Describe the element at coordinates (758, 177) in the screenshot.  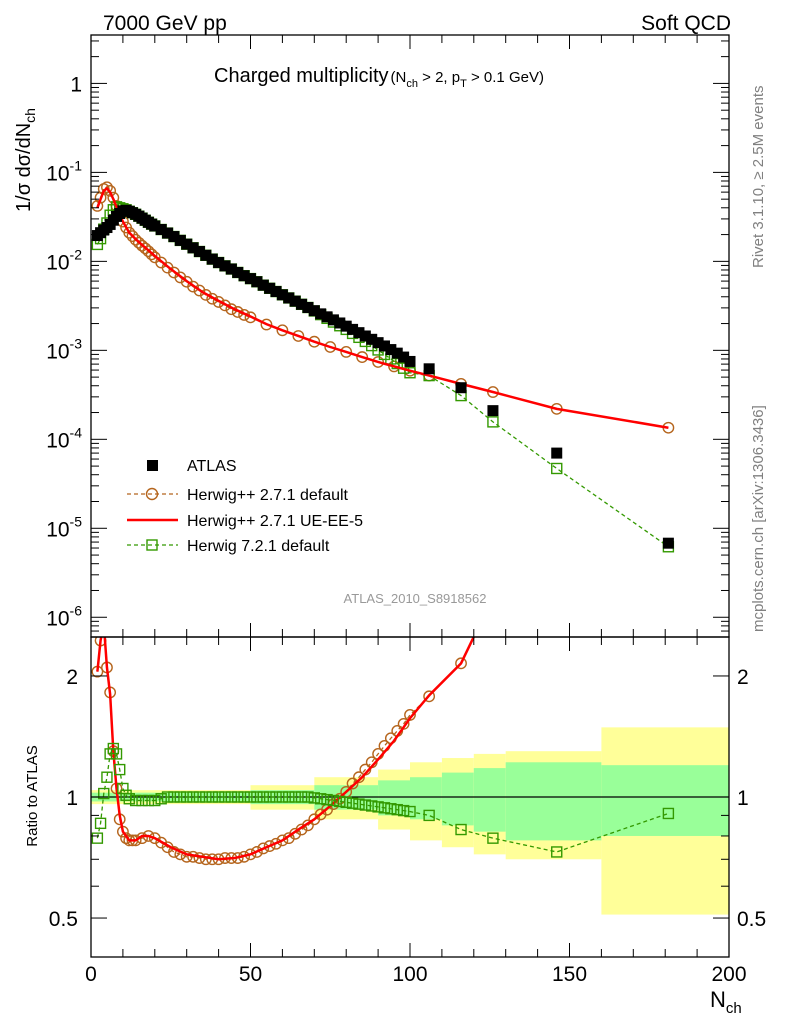
I see `side-label-rivet: Rivet 3.1.10, ≥ 2.5M events` at that location.